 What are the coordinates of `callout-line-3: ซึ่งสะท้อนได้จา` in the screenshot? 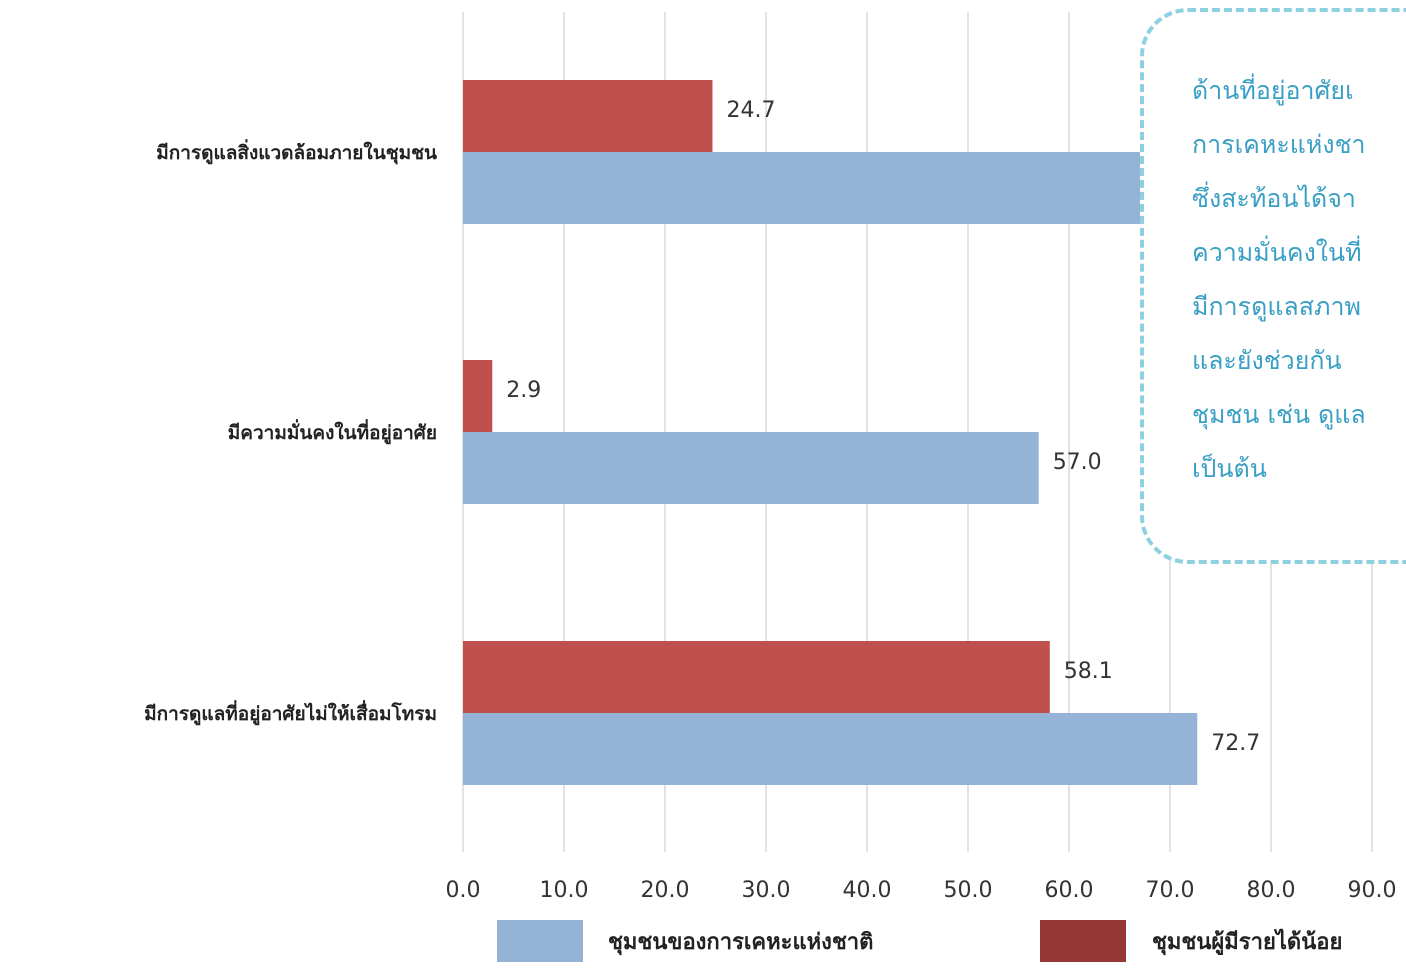 It's located at (1274, 198).